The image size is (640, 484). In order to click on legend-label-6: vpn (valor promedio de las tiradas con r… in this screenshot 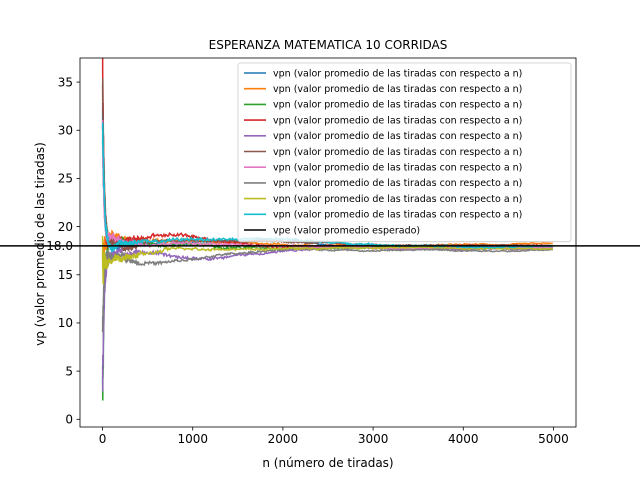, I will do `click(397, 152)`.